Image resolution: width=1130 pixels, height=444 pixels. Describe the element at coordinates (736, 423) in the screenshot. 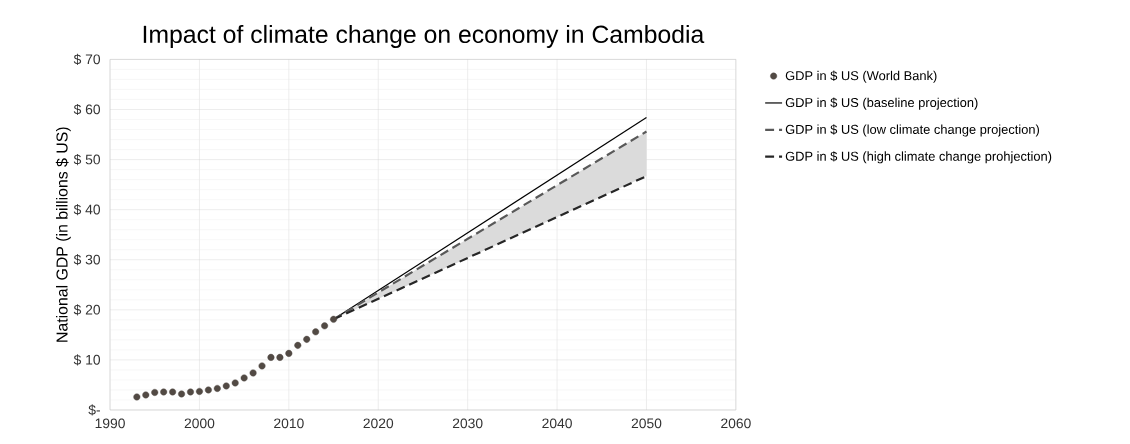

I see `x-tick-label: 2060` at that location.